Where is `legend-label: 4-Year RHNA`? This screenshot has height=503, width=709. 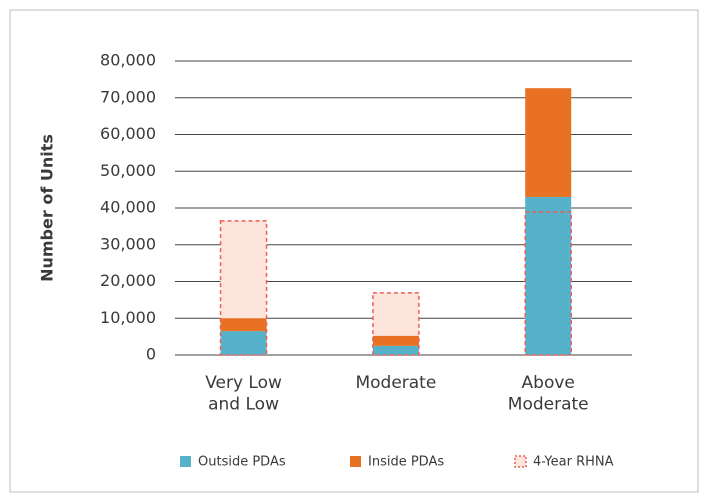 legend-label: 4-Year RHNA is located at coordinates (573, 462).